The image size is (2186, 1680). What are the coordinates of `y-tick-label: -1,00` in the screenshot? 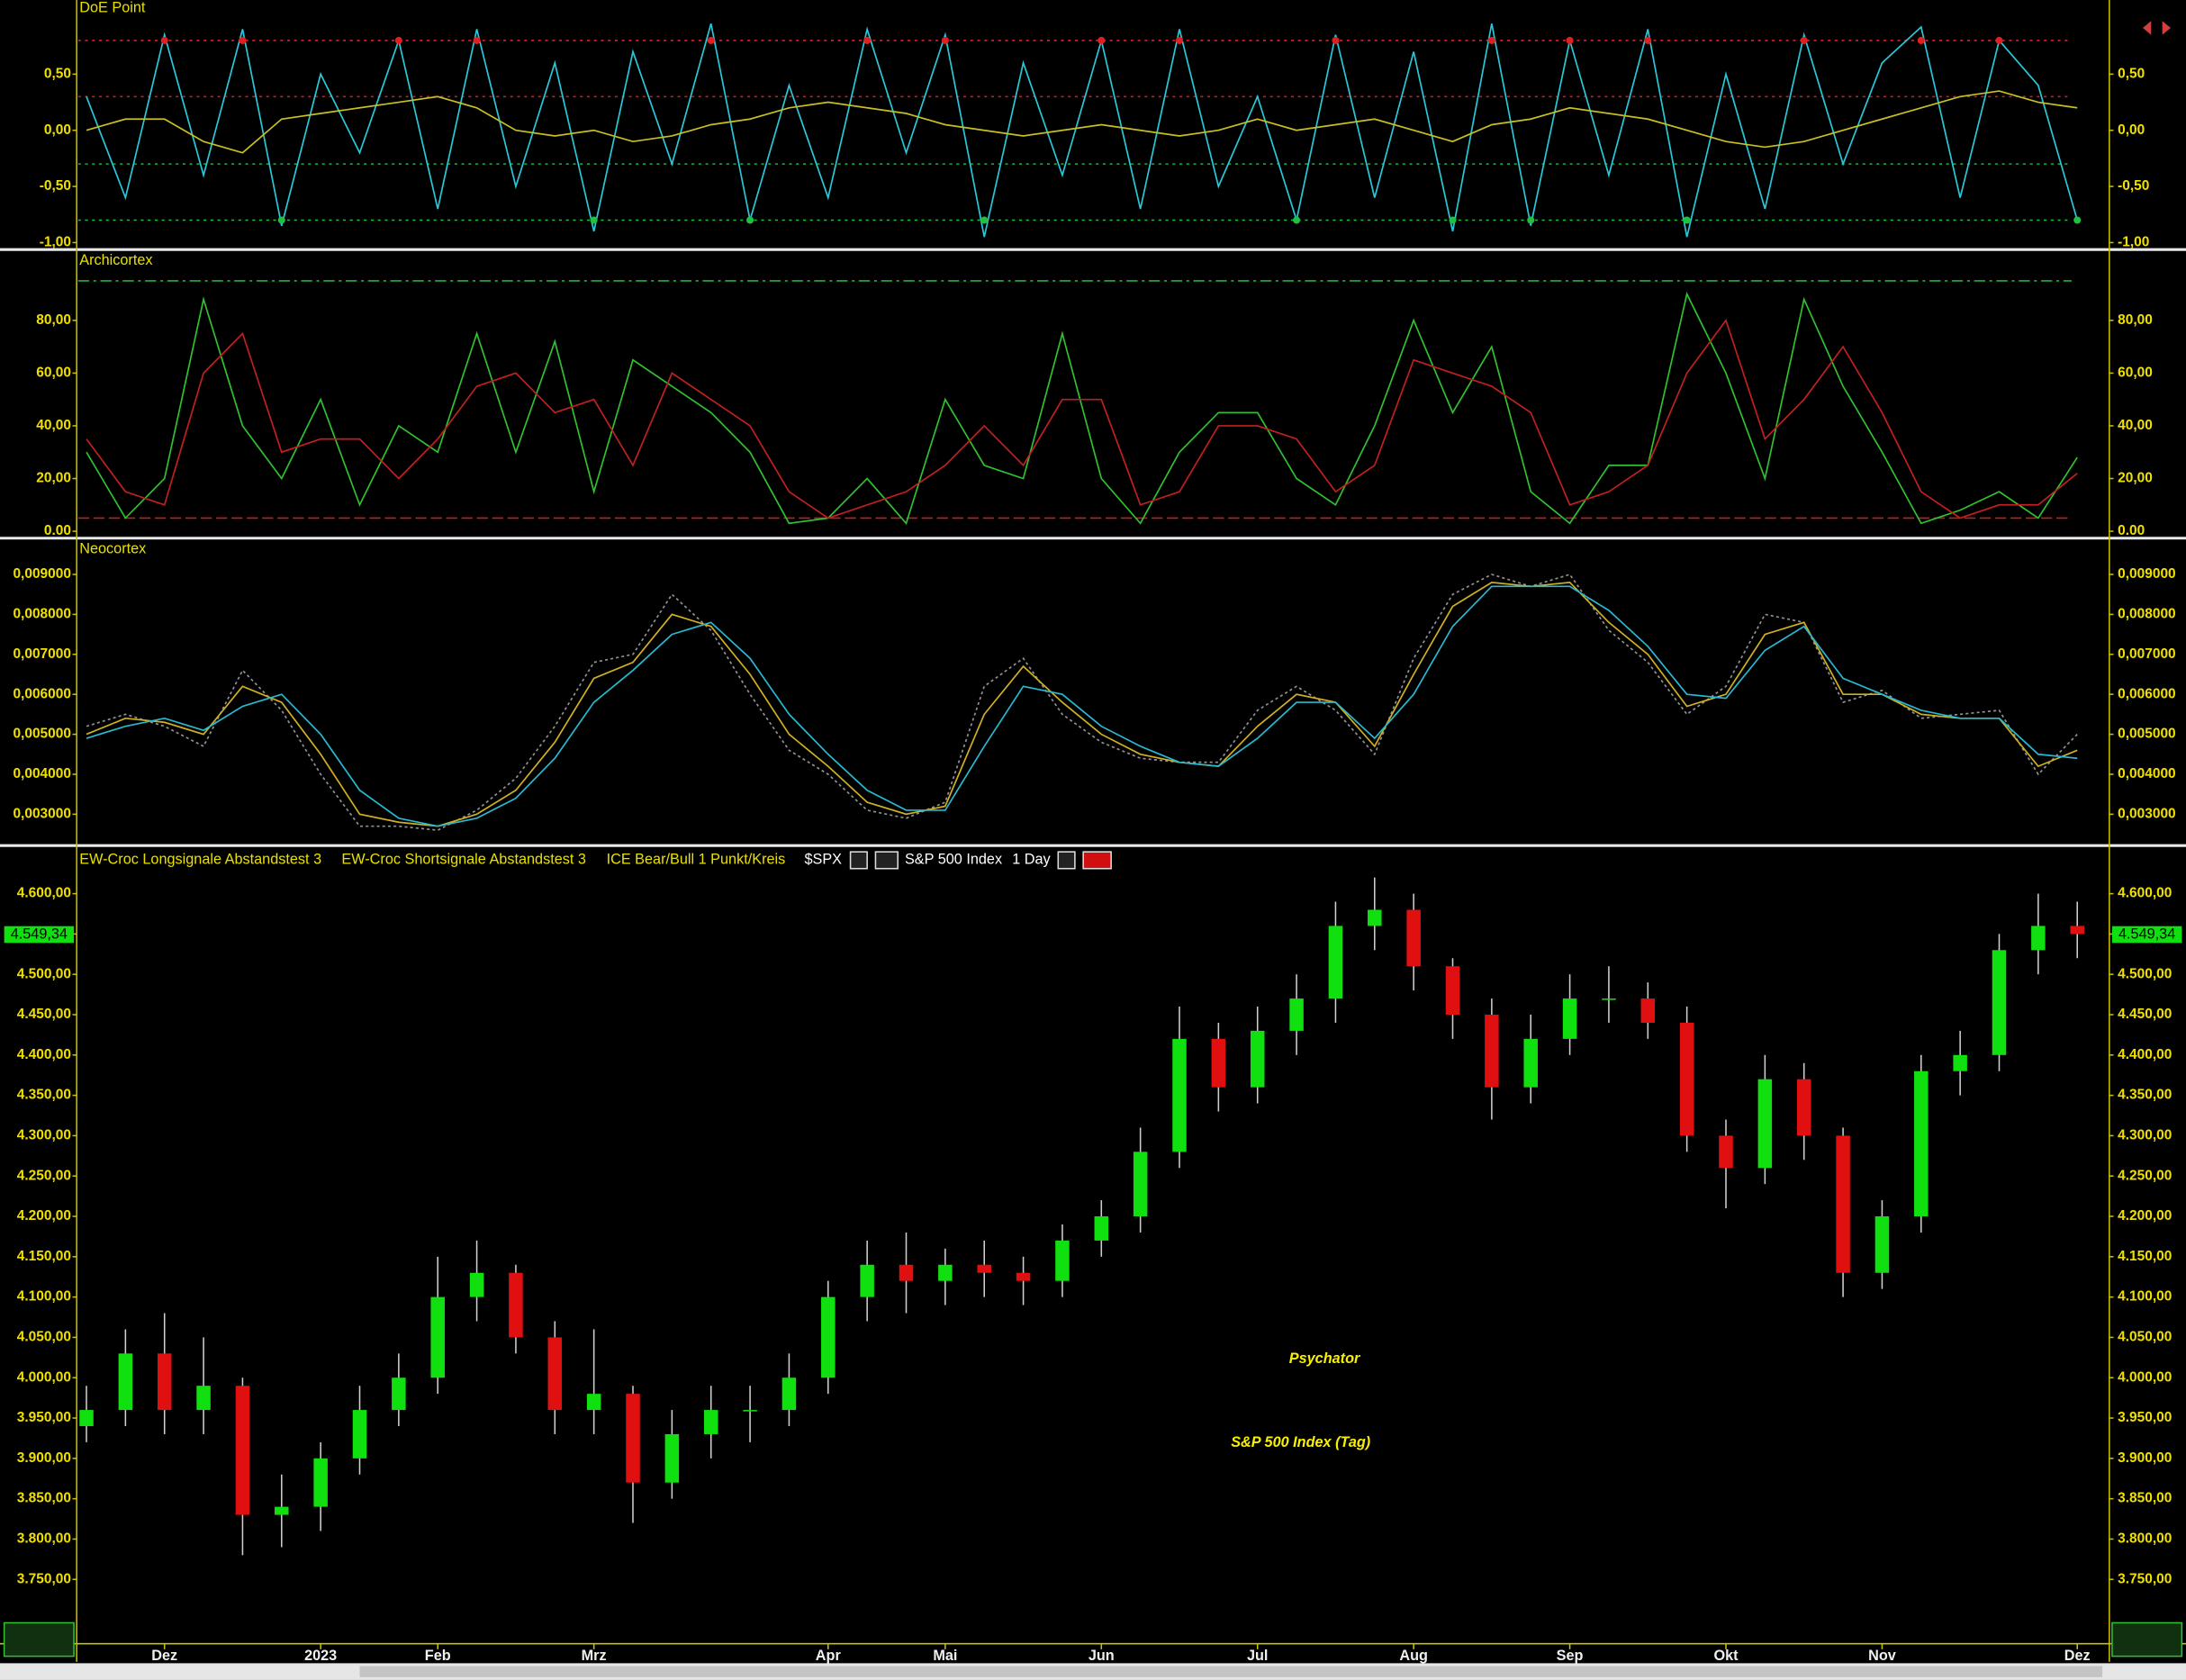 It's located at (2133, 242).